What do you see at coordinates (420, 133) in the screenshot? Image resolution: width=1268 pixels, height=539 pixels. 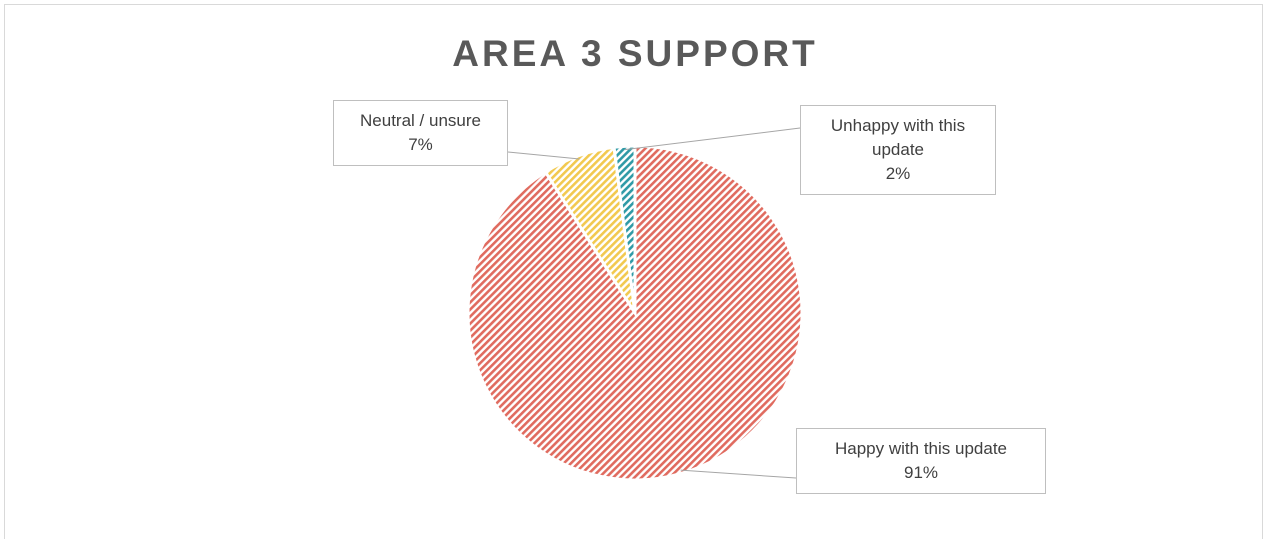 I see `data-label: Neutral / unsure 7%` at bounding box center [420, 133].